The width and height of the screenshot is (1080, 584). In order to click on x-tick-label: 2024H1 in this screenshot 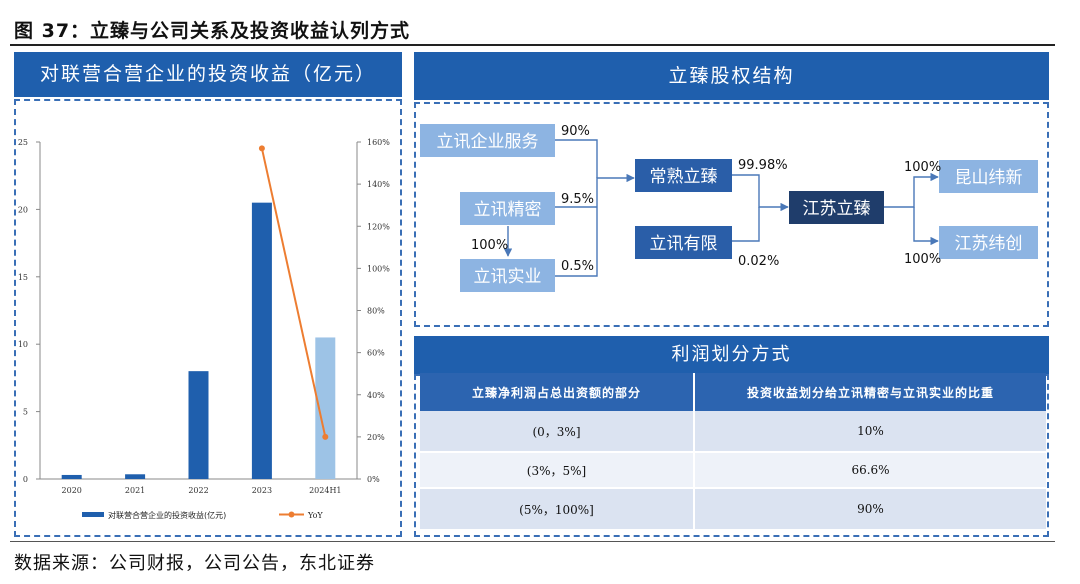, I will do `click(325, 490)`.